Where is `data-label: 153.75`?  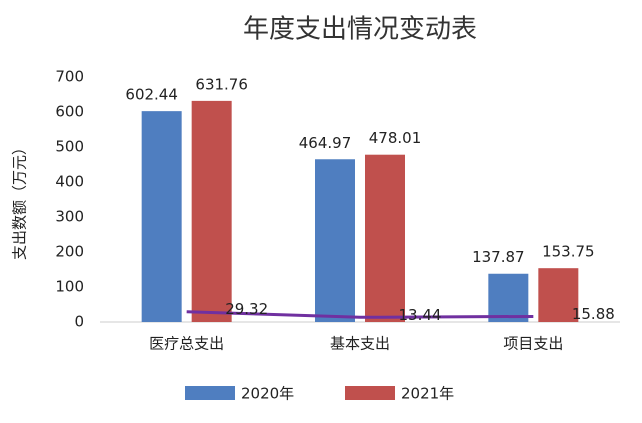
data-label: 153.75 is located at coordinates (568, 252).